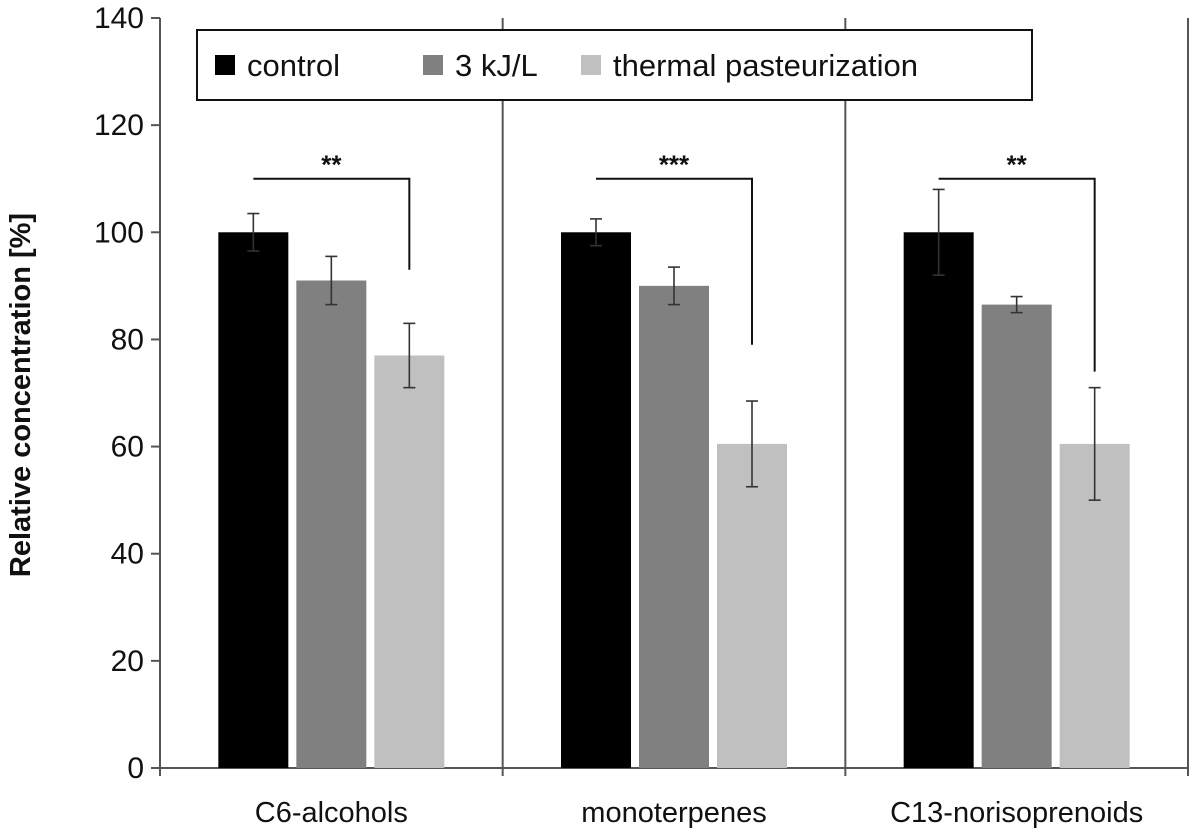 The height and width of the screenshot is (837, 1200). I want to click on y-tick-label: 40, so click(127, 554).